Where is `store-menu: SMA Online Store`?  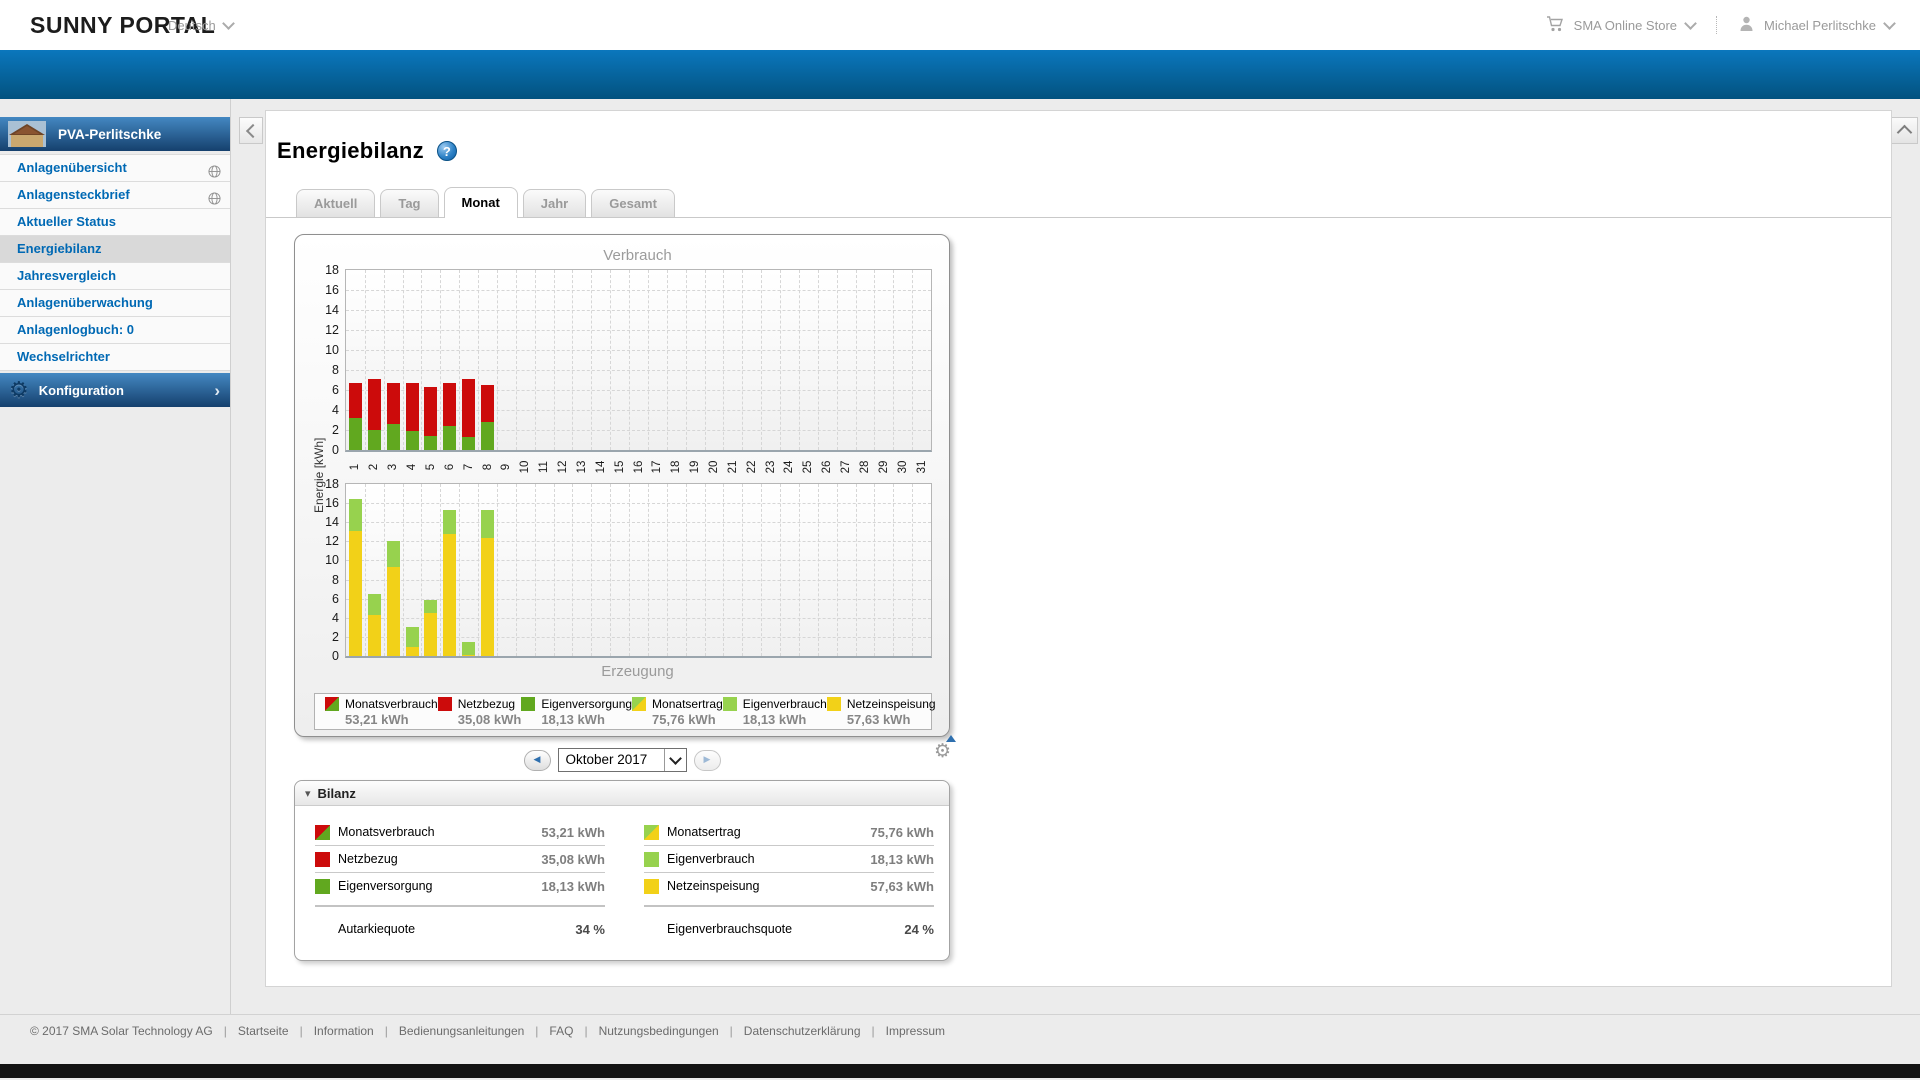
store-menu: SMA Online Store is located at coordinates (1625, 25).